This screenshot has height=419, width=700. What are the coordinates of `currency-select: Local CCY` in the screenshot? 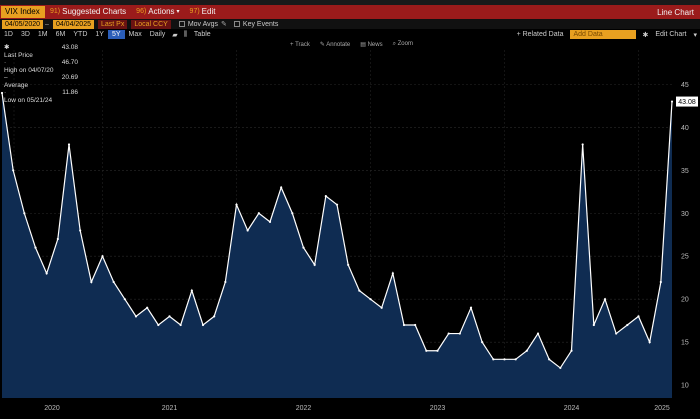 It's located at (151, 24).